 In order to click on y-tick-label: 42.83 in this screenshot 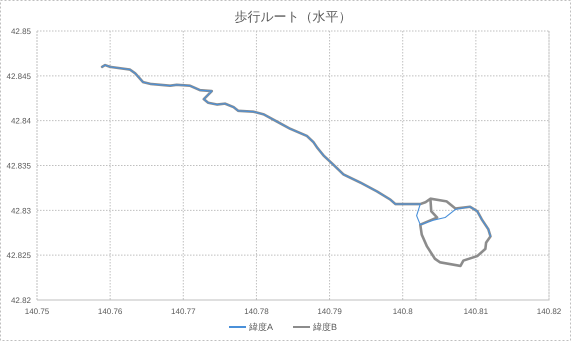, I will do `click(21, 211)`.